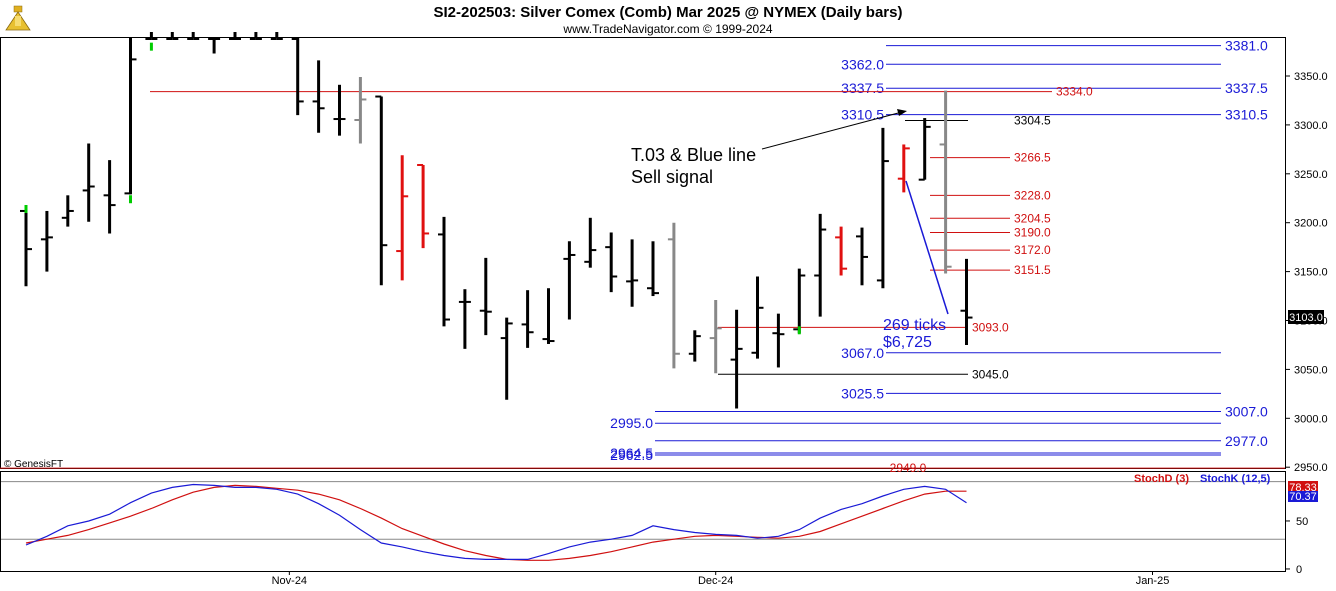 This screenshot has height=591, width=1336. Describe the element at coordinates (908, 468) in the screenshot. I see `red-level-label: 2949.0` at that location.